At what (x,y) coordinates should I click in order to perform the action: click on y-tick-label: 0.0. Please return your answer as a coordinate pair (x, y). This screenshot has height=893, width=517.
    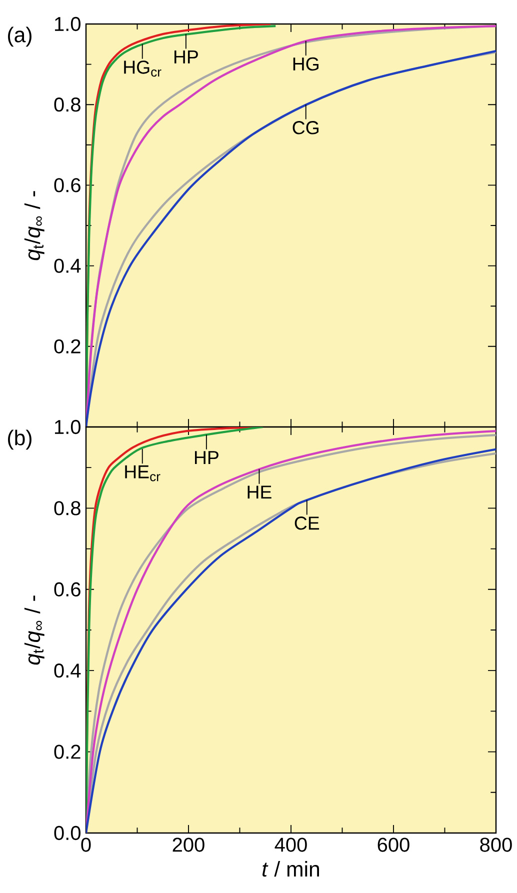
    Looking at the image, I should click on (67, 833).